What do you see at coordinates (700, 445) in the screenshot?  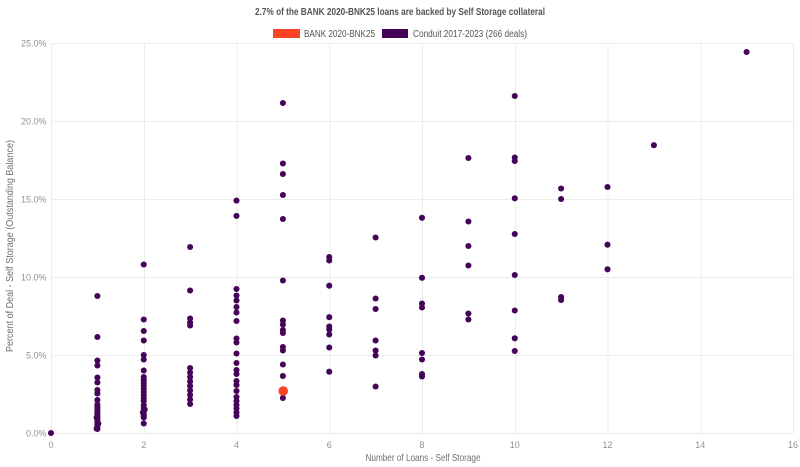 I see `svg-text: 14` at bounding box center [700, 445].